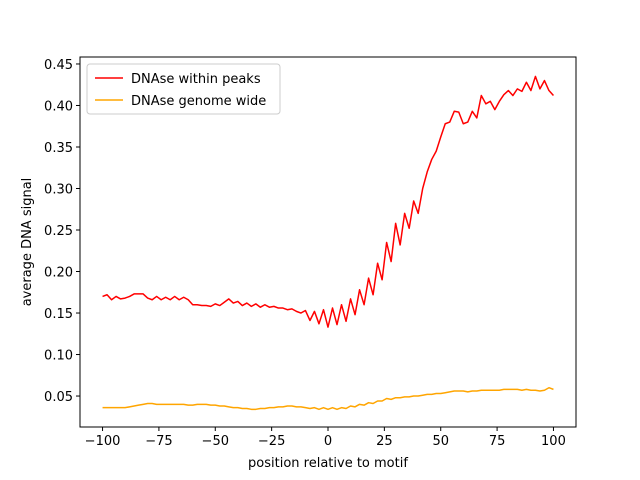 Image resolution: width=640 pixels, height=480 pixels. I want to click on y-tick-label: 0.15, so click(58, 314).